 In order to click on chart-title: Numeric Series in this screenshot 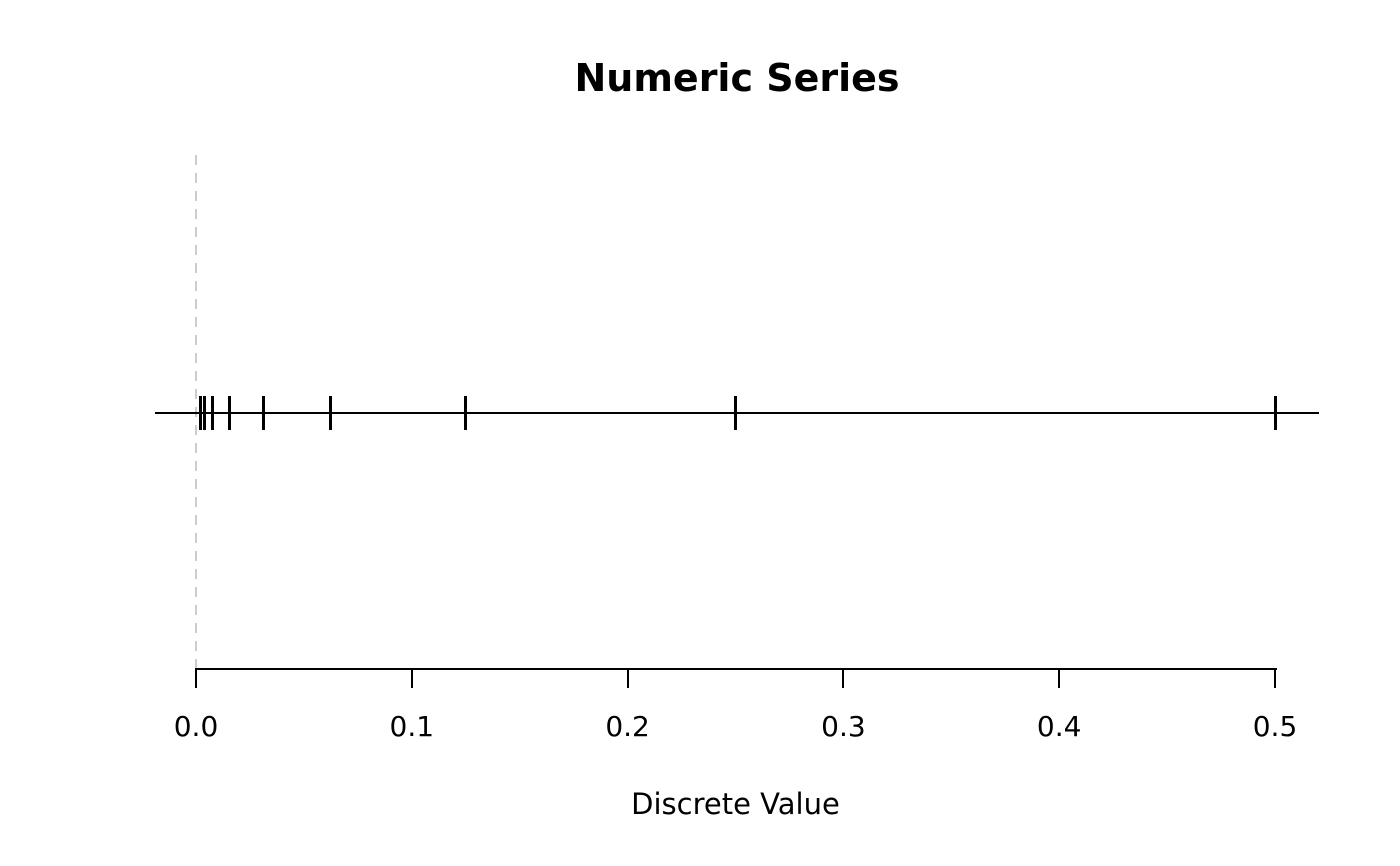, I will do `click(737, 78)`.